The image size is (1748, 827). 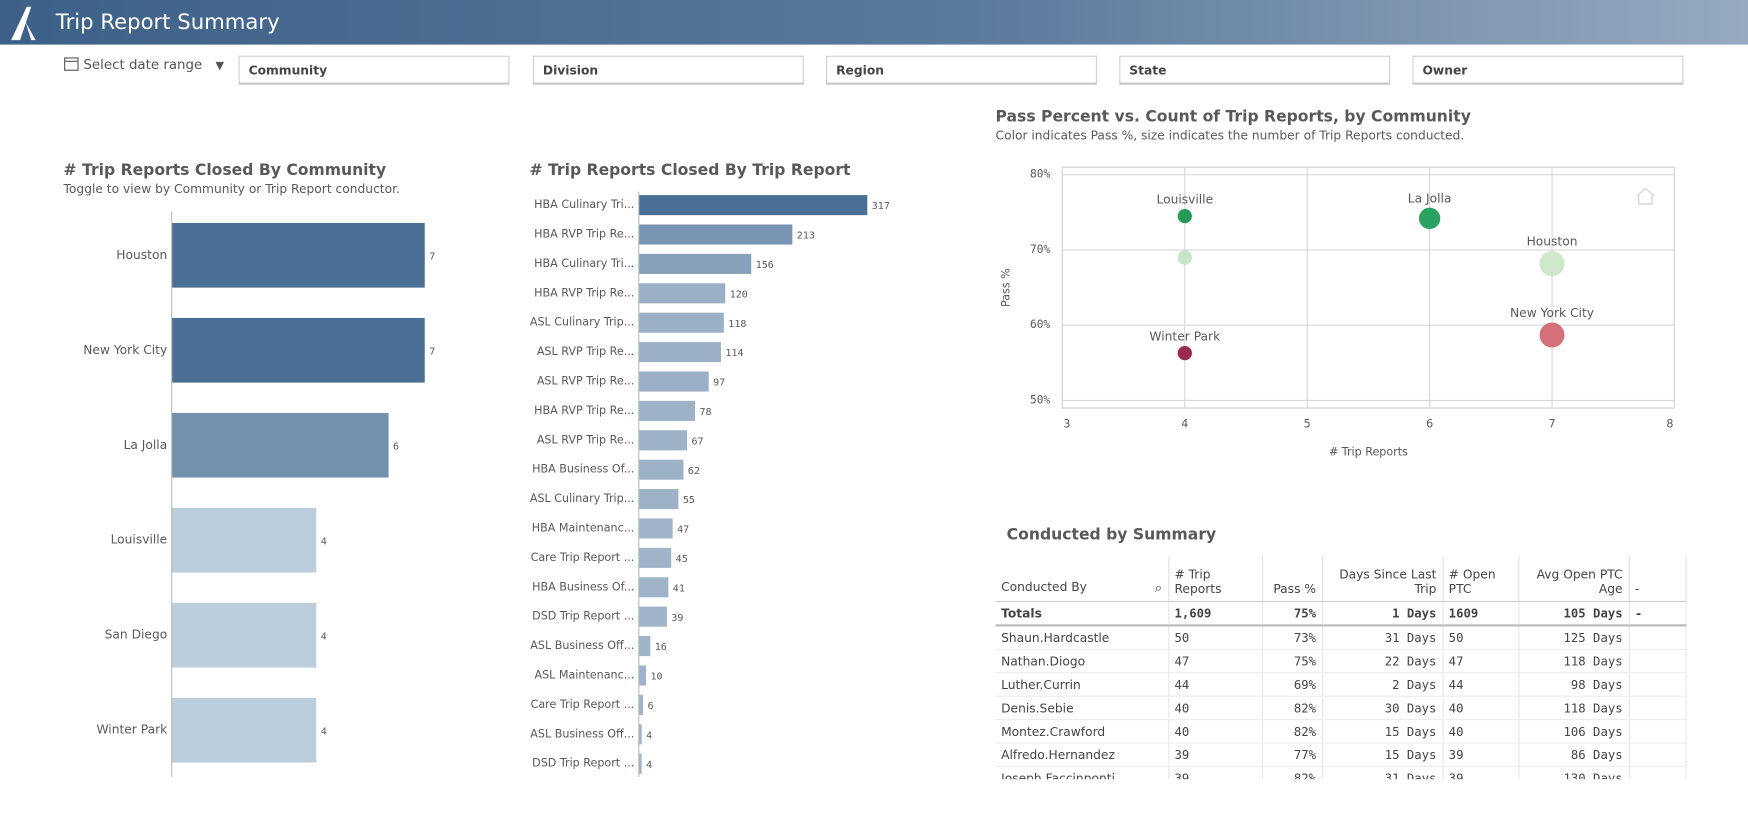 What do you see at coordinates (1255, 70) in the screenshot?
I see `filter-box: State` at bounding box center [1255, 70].